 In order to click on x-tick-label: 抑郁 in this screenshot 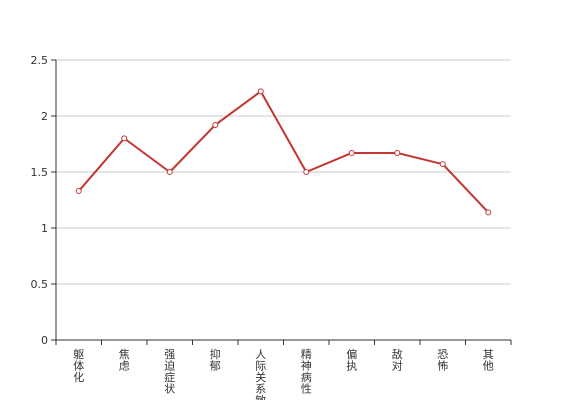, I will do `click(215, 360)`.